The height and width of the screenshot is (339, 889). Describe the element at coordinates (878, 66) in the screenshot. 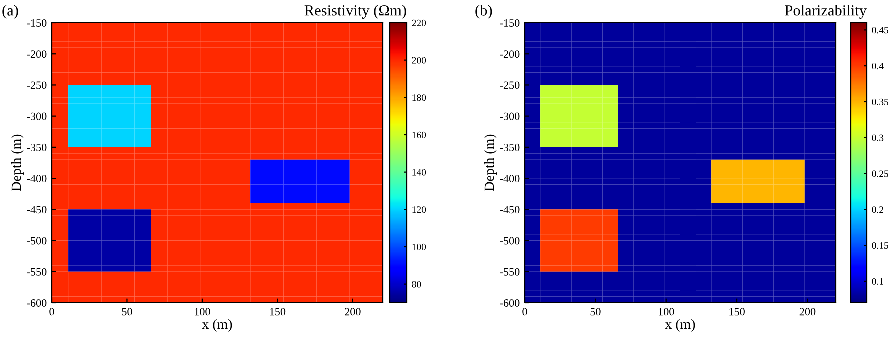

I see `color-bar-label: 0.4` at that location.